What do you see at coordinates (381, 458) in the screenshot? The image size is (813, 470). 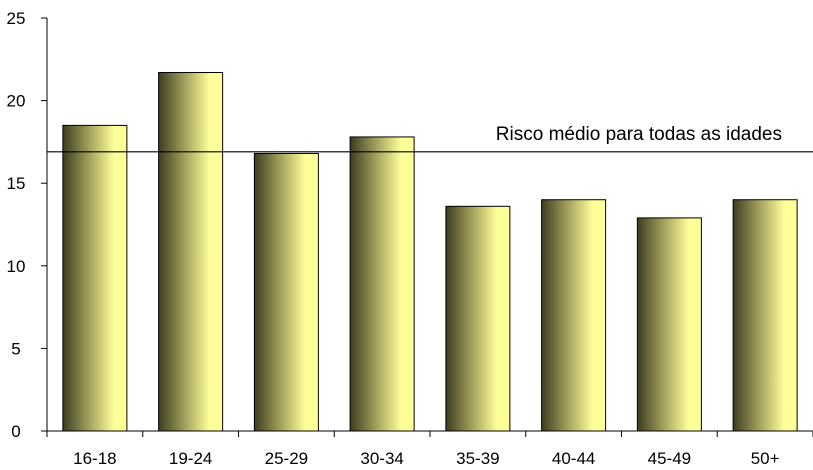 I see `x-tick-label: 30-34` at bounding box center [381, 458].